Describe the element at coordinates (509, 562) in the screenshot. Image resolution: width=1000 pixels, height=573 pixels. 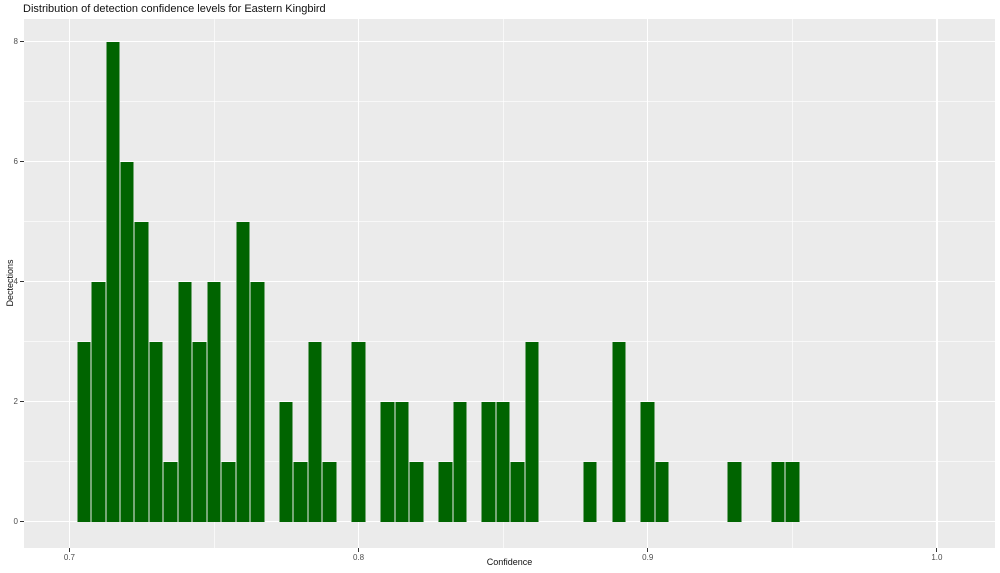
I see `x-axis-title: Confidence` at that location.